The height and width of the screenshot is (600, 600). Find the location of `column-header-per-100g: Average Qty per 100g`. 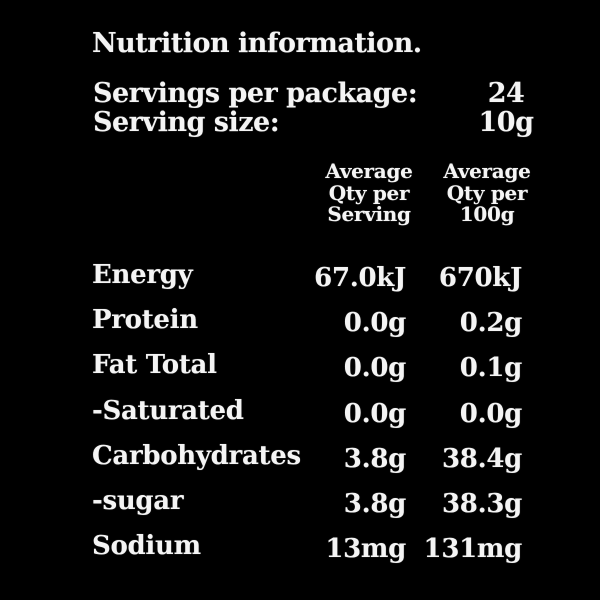

column-header-per-100g: Average Qty per 100g is located at coordinates (487, 192).